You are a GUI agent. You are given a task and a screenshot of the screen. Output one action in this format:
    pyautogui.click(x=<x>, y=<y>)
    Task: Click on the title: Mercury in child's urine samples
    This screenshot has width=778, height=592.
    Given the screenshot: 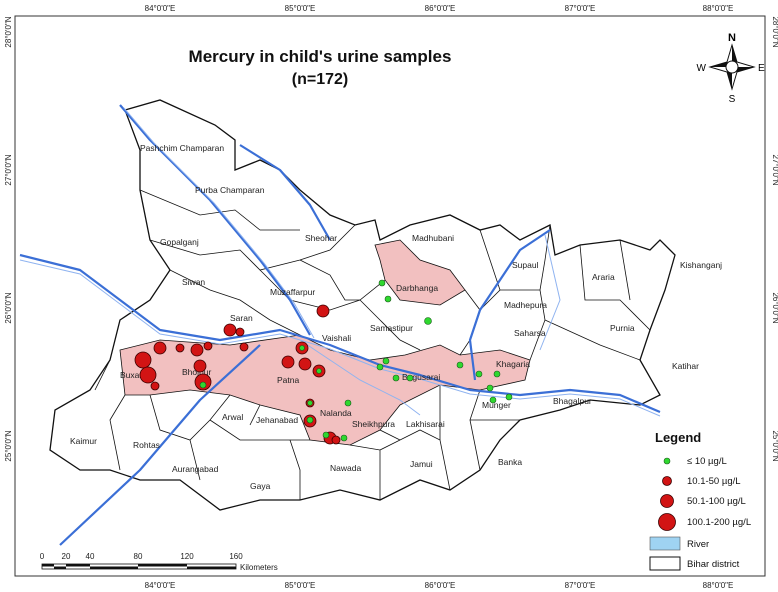 What is the action you would take?
    pyautogui.click(x=320, y=56)
    